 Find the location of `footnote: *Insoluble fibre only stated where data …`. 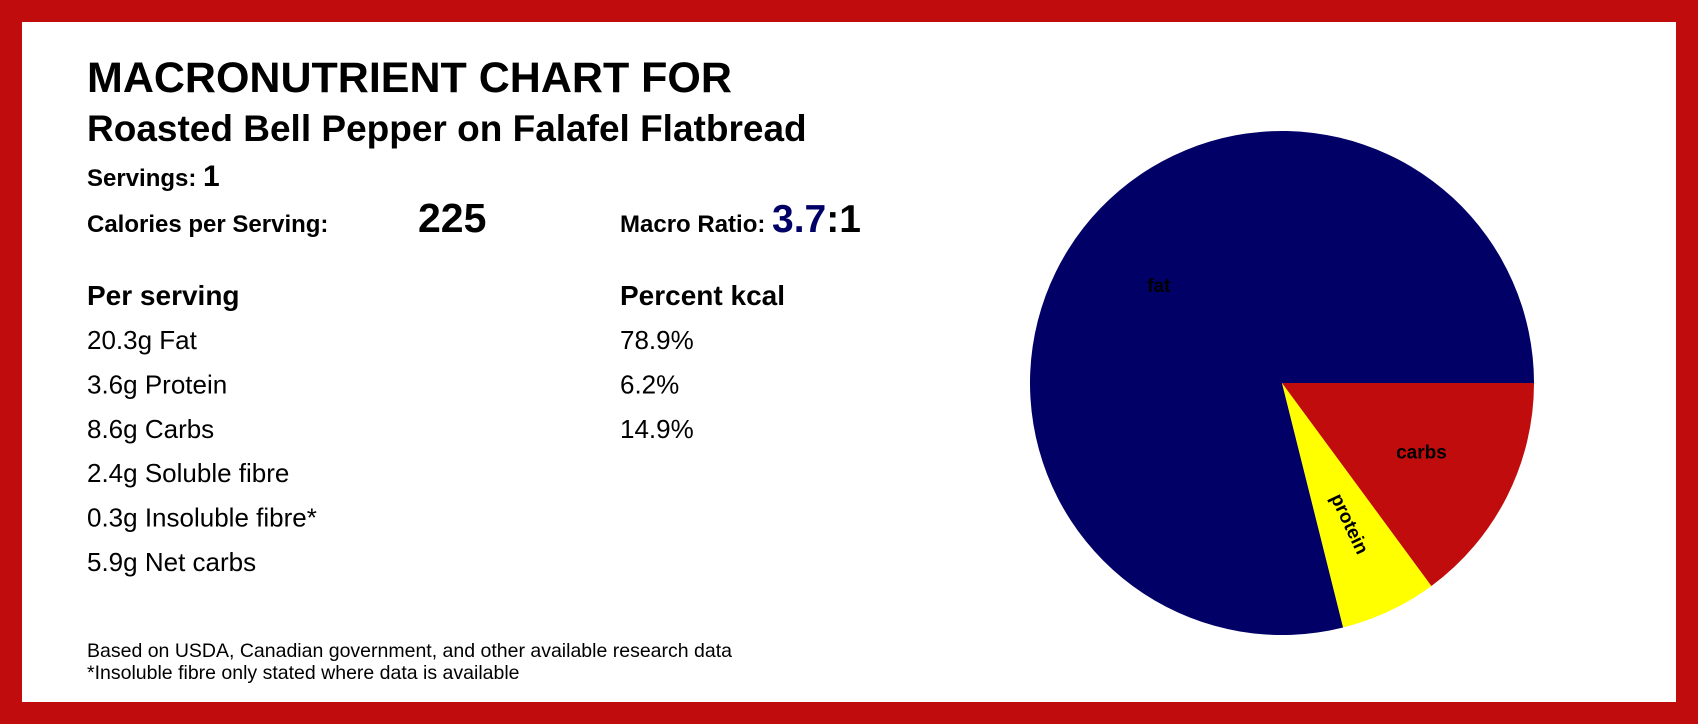

footnote: *Insoluble fibre only stated where data … is located at coordinates (303, 673).